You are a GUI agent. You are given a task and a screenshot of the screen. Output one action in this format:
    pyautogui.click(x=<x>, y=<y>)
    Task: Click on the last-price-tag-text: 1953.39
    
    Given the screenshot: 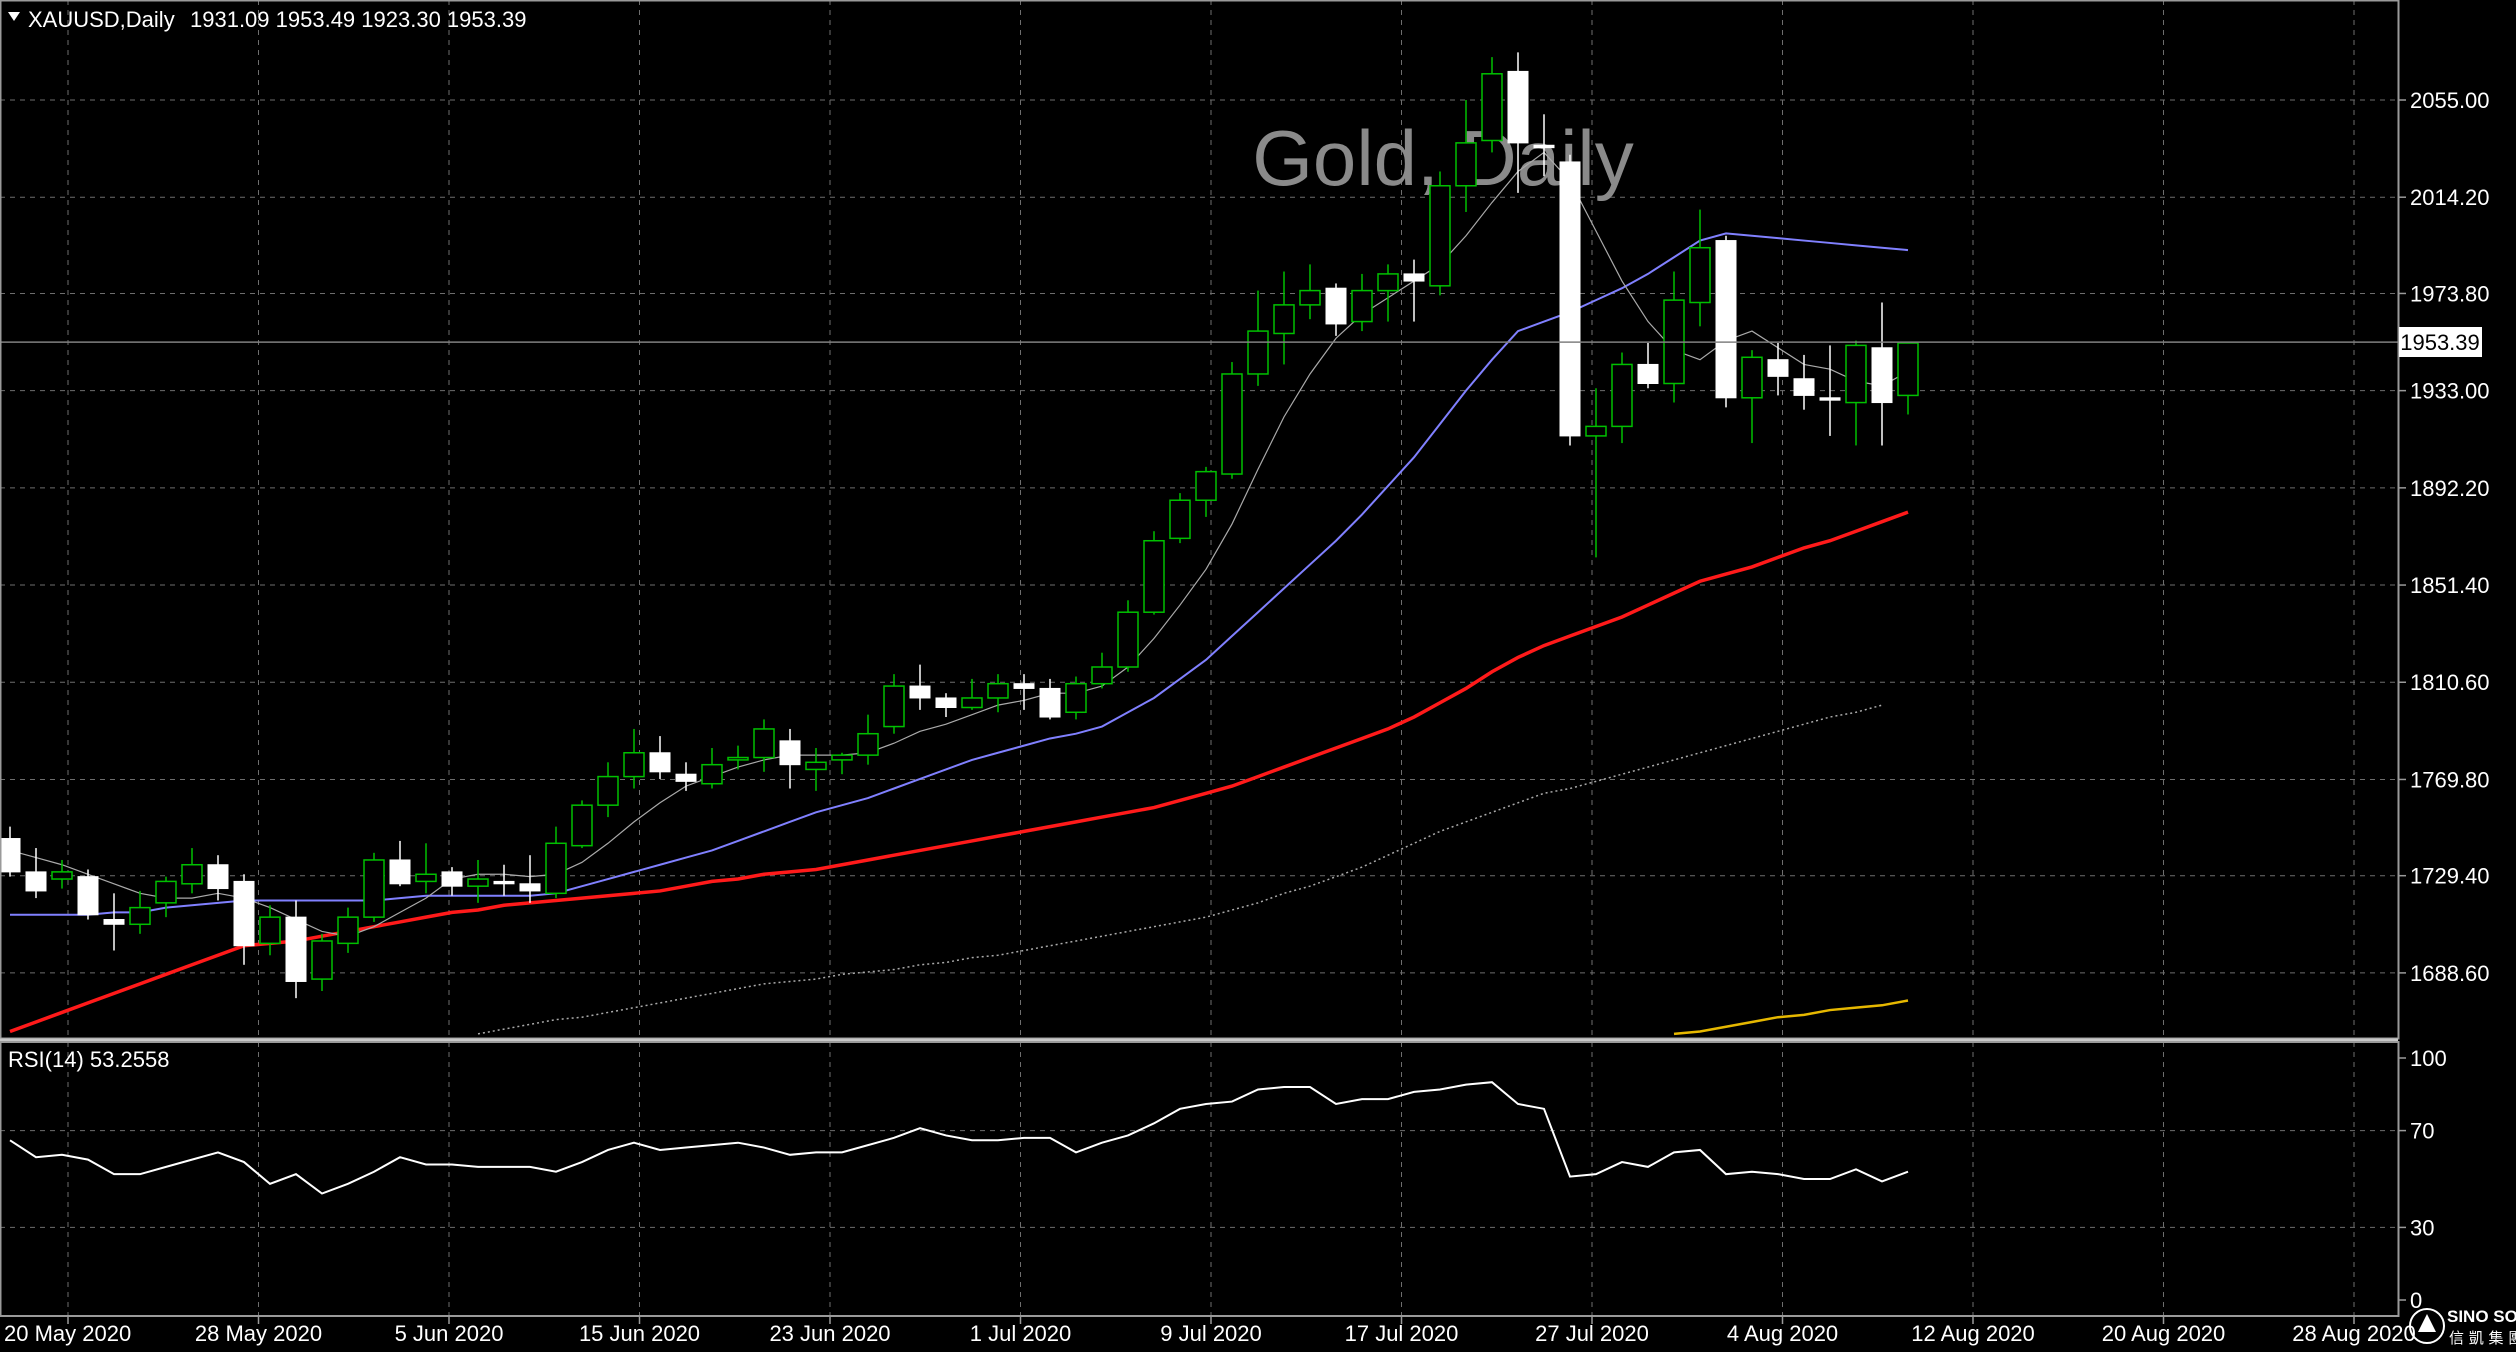 What is the action you would take?
    pyautogui.click(x=2440, y=342)
    